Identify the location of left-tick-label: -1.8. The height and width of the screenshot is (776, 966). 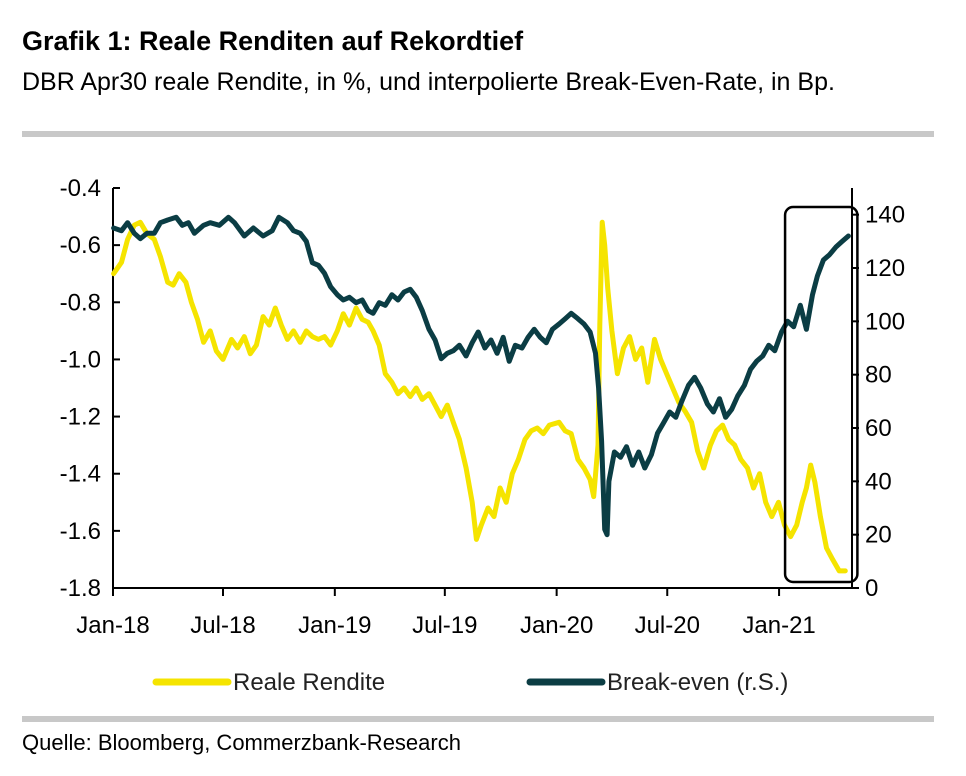
(80, 588).